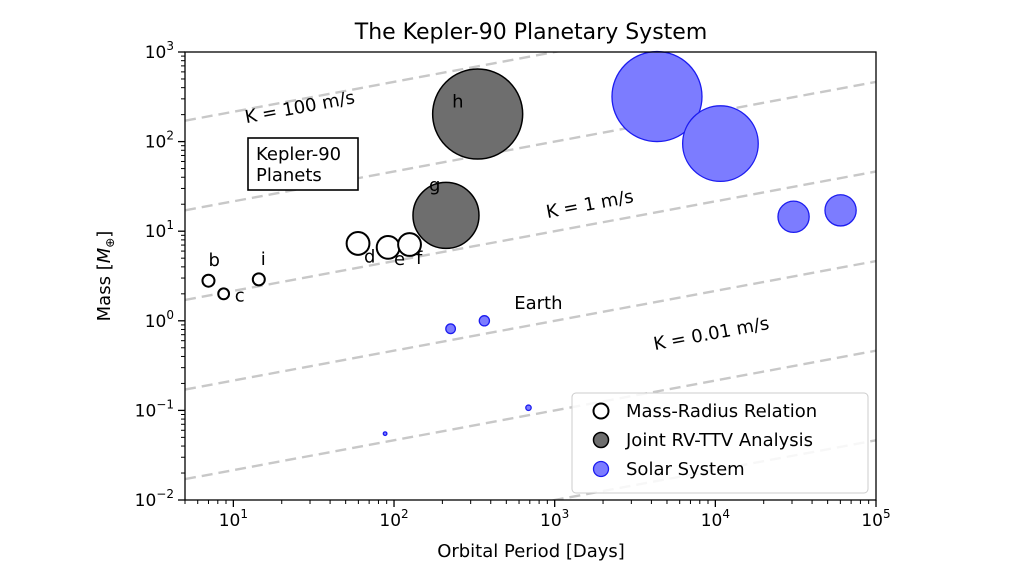  I want to click on y-axis-label-main: Mass [, so click(104, 292).